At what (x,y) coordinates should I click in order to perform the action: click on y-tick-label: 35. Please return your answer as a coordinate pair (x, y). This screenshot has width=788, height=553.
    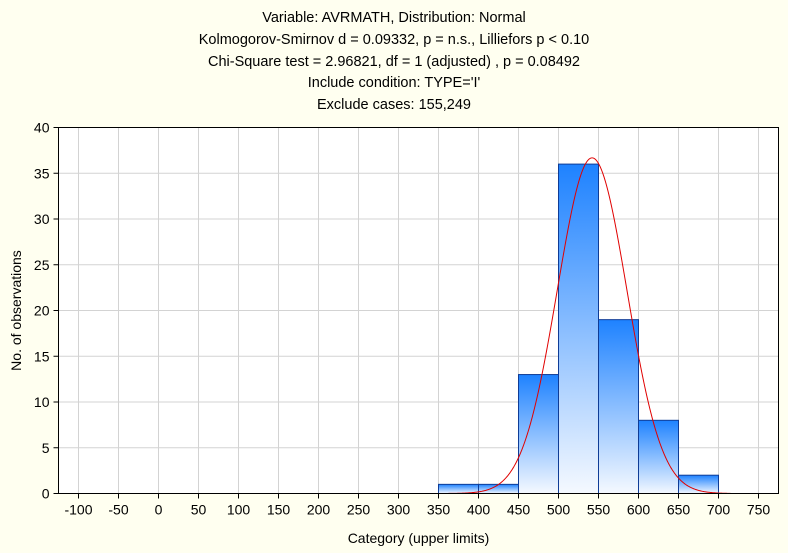
    Looking at the image, I should click on (42, 173).